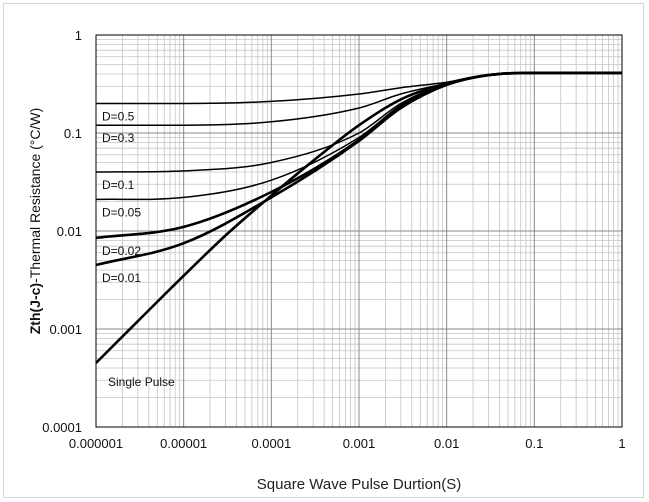 This screenshot has width=649, height=502. I want to click on curve-label: D=0.3, so click(118, 138).